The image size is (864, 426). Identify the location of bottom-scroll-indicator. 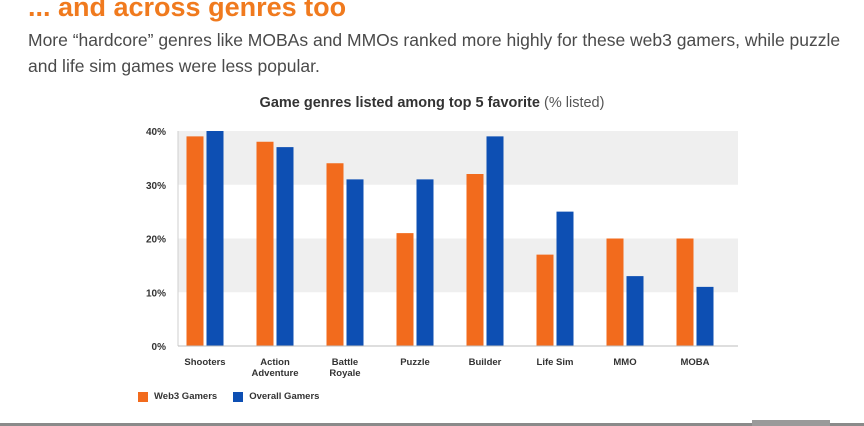
(791, 423).